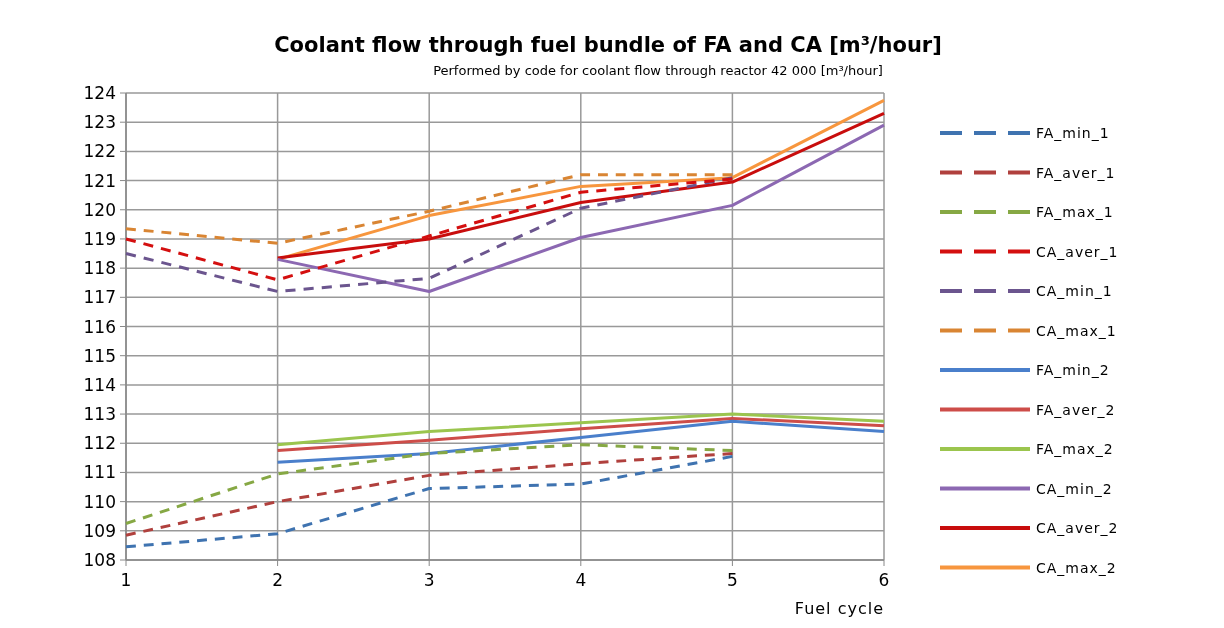 The height and width of the screenshot is (628, 1224). What do you see at coordinates (1076, 172) in the screenshot?
I see `legend-label: FA_aver_1` at bounding box center [1076, 172].